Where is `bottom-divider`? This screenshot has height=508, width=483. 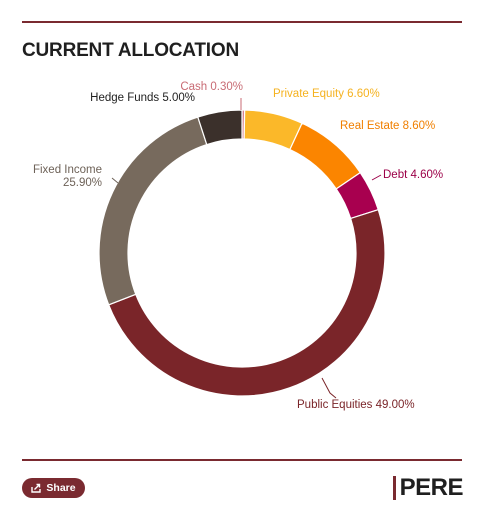 bottom-divider is located at coordinates (242, 460).